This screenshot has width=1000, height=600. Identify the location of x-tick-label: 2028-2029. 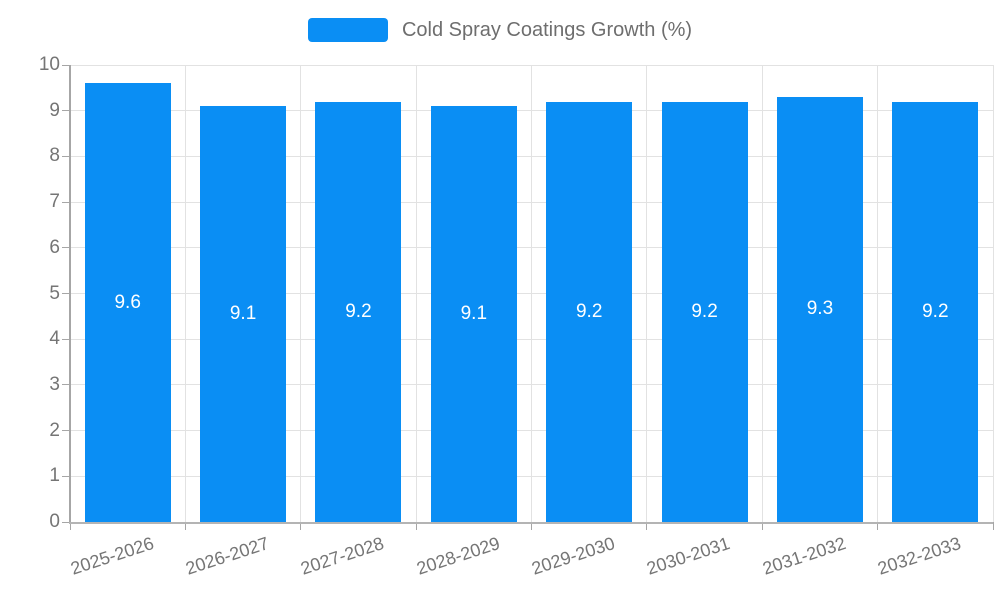
(457, 556).